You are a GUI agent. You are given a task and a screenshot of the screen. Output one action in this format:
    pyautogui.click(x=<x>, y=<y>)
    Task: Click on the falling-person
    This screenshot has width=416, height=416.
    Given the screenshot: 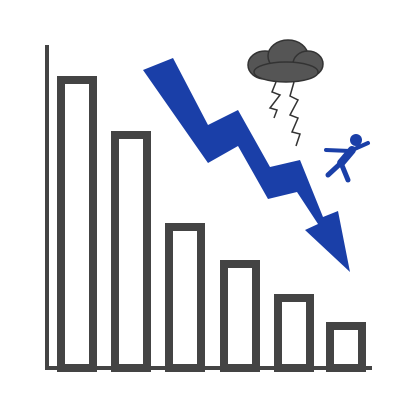 What is the action you would take?
    pyautogui.click(x=347, y=158)
    